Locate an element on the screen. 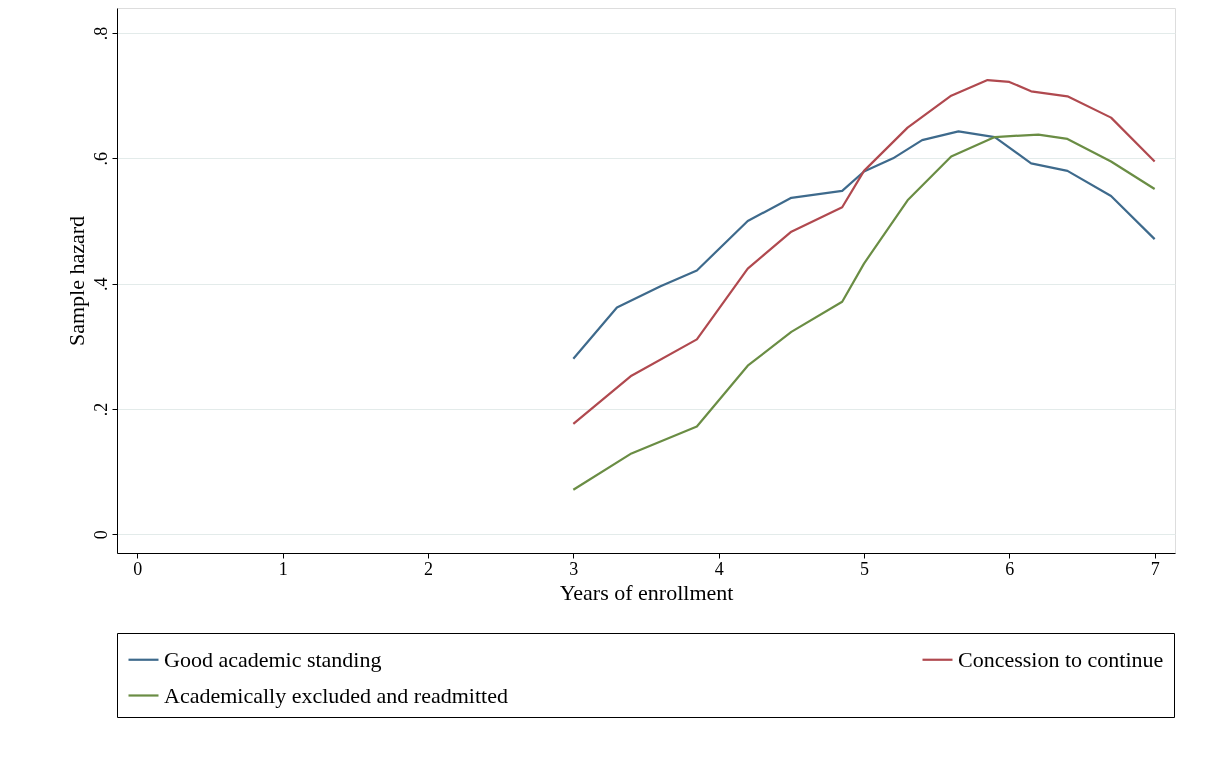 The height and width of the screenshot is (767, 1208). y-tick-label: .2 is located at coordinates (100, 409).